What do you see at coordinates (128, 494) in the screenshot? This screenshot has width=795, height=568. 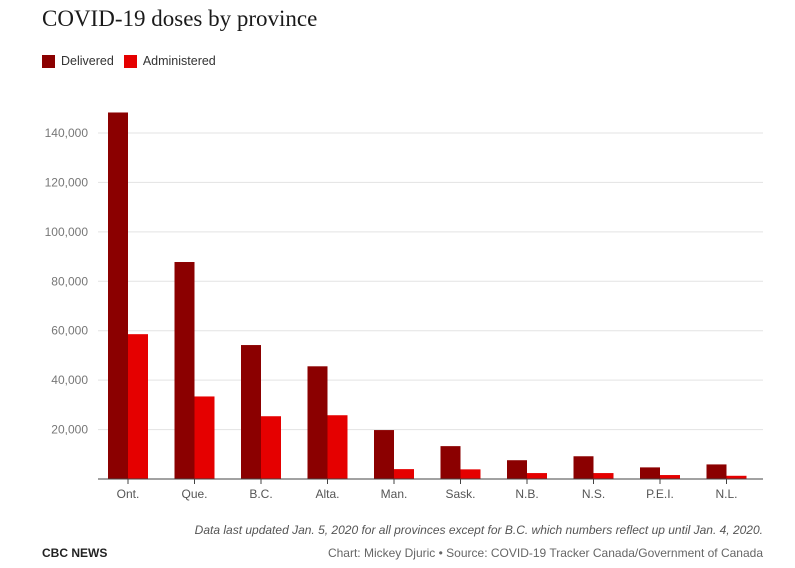 I see `x-tick-label: Ont.` at bounding box center [128, 494].